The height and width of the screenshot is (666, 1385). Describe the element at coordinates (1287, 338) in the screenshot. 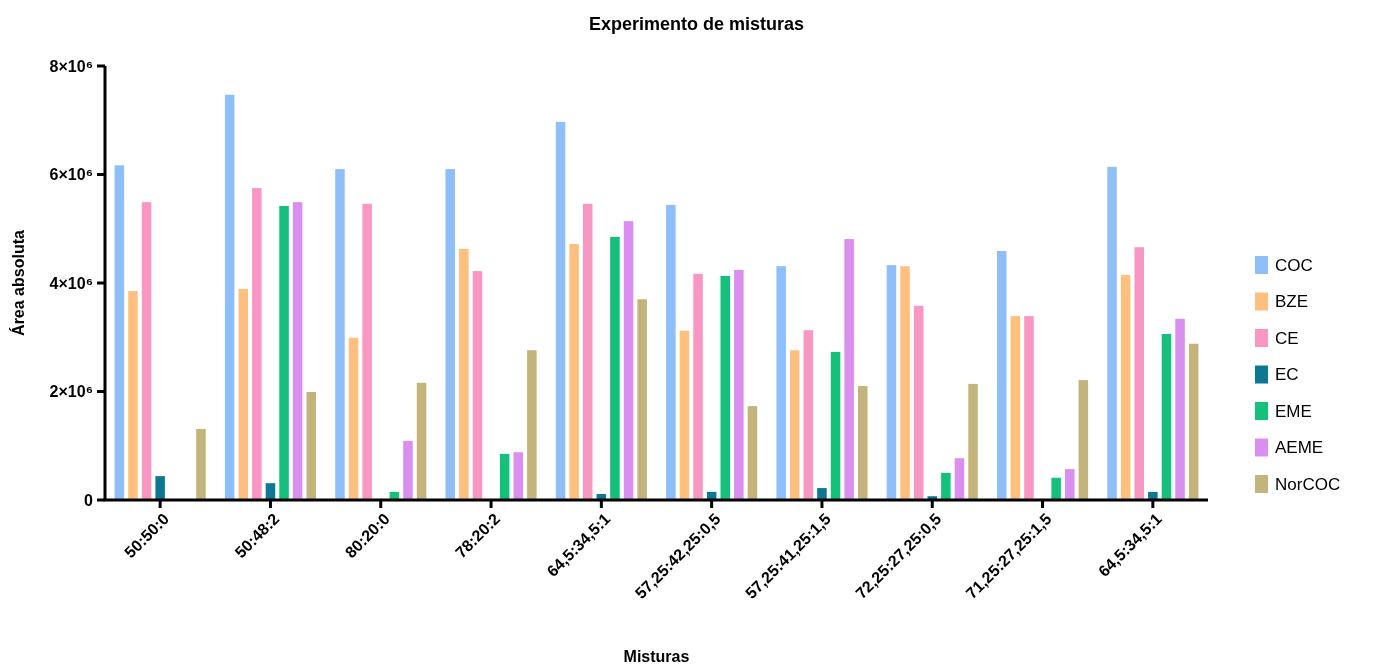

I see `legend-label: CE` at that location.